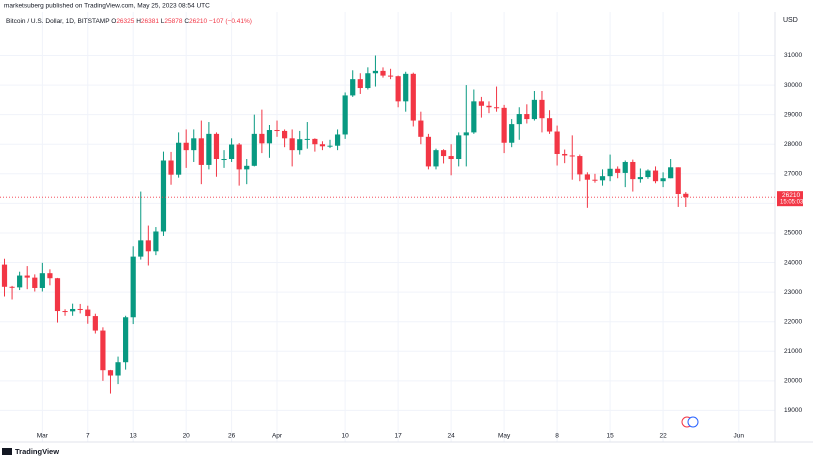  Describe the element at coordinates (504, 436) in the screenshot. I see `x-tick-label: May` at that location.